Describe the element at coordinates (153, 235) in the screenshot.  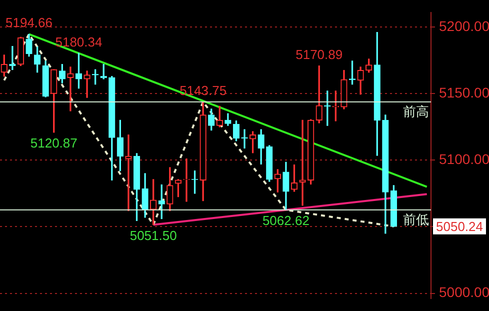
I see `annotation: 5051.50` at that location.